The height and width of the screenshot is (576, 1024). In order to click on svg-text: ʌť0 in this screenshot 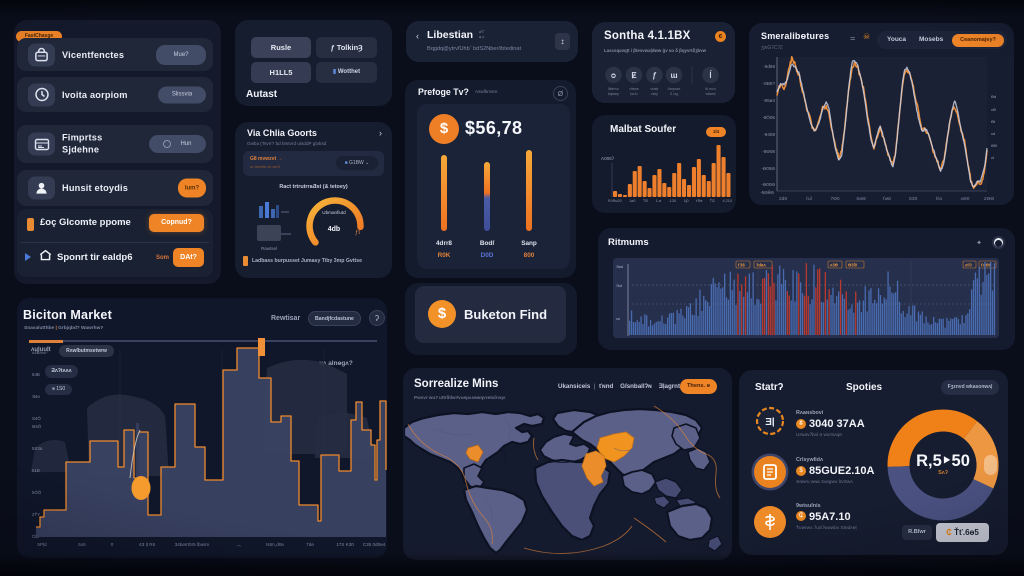, I will do `click(968, 264)`.